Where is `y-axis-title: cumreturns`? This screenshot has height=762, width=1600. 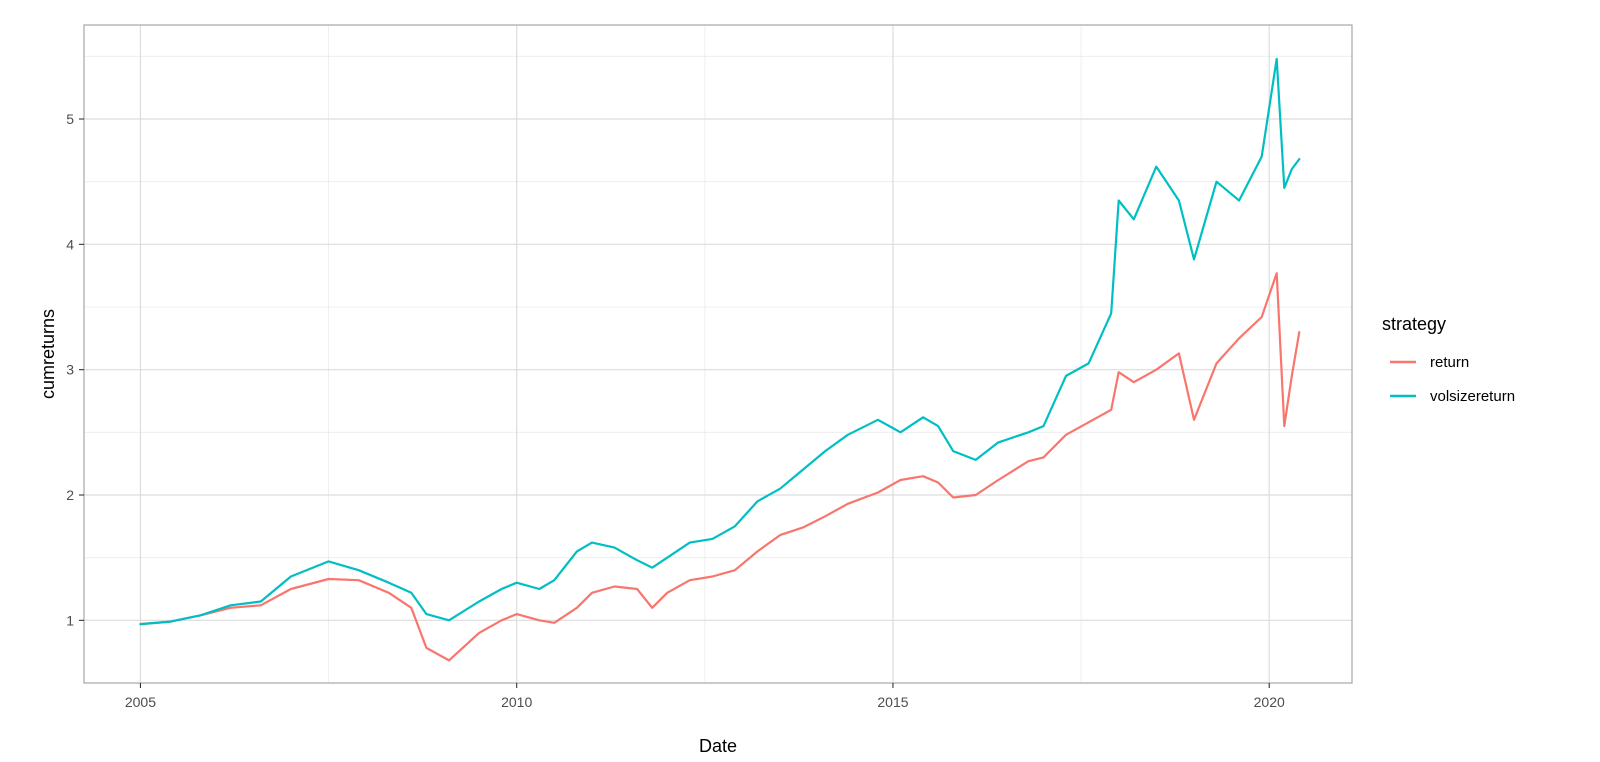 y-axis-title: cumreturns is located at coordinates (48, 354).